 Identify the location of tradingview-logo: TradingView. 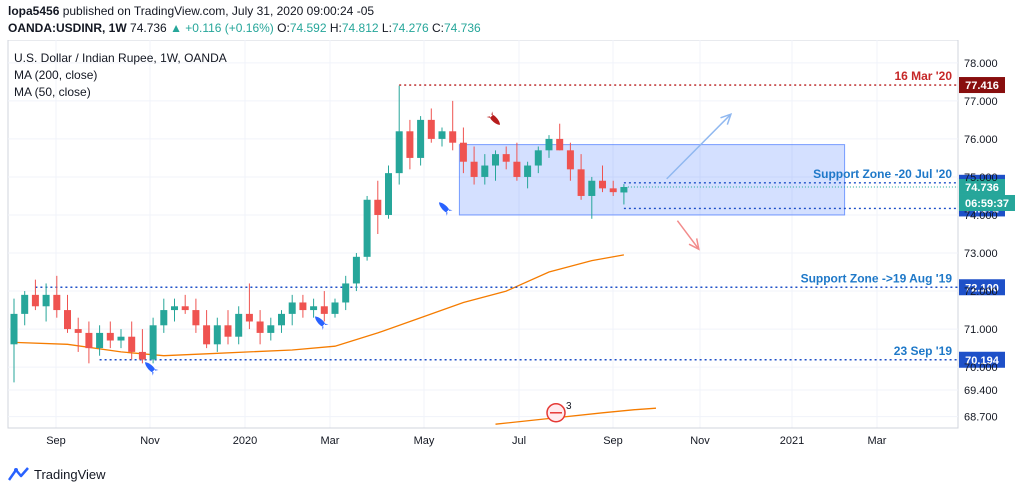
(57, 474).